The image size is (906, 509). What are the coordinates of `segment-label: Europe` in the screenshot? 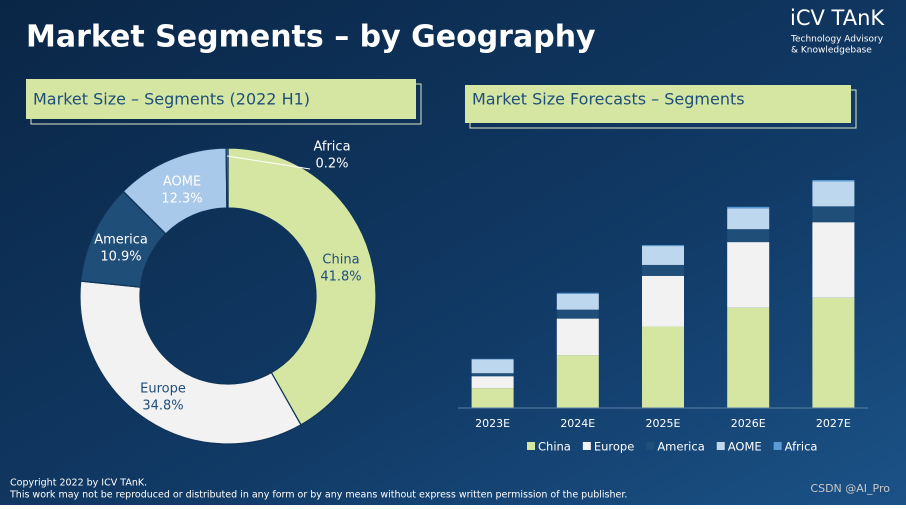 It's located at (163, 389).